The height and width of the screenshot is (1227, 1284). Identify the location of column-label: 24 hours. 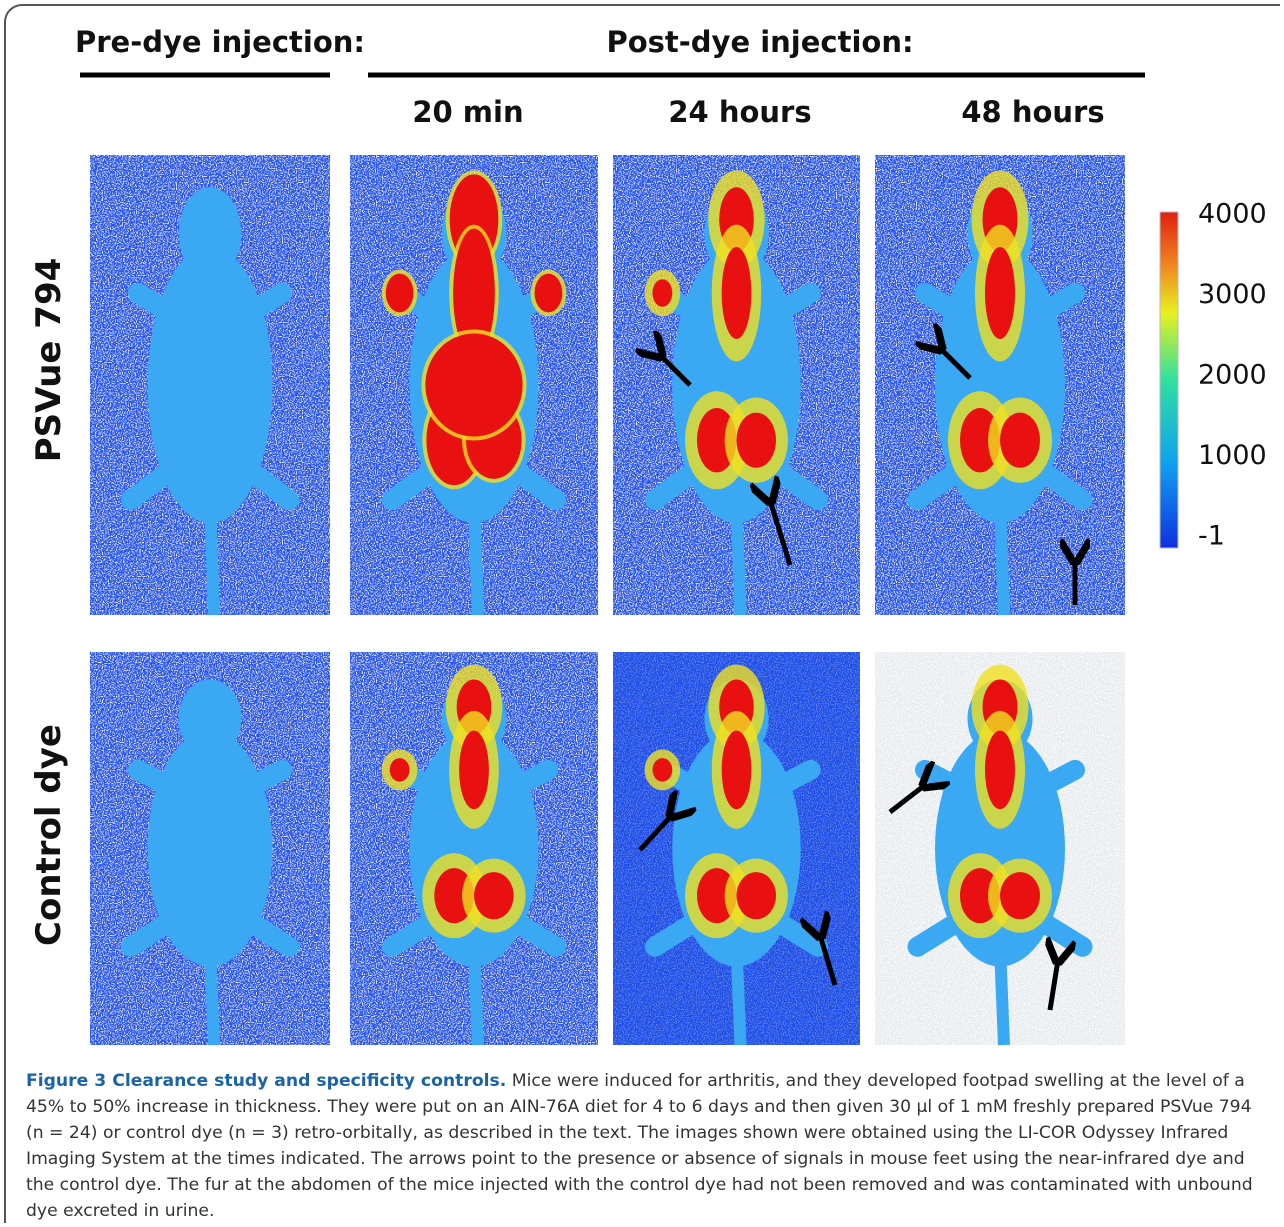
(739, 112).